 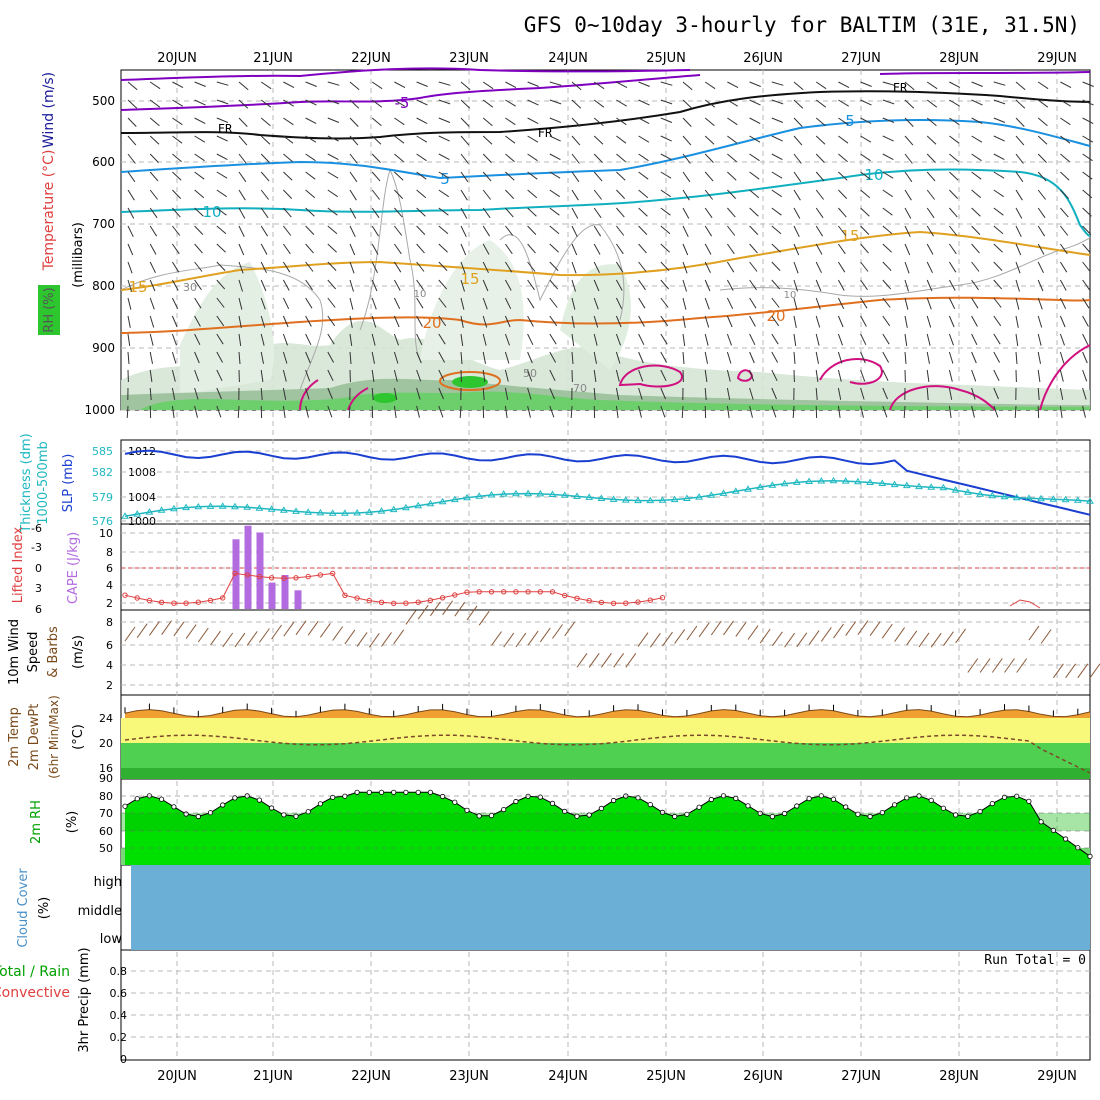 What do you see at coordinates (666, 1076) in the screenshot?
I see `date-label-bottom: 25JUN` at bounding box center [666, 1076].